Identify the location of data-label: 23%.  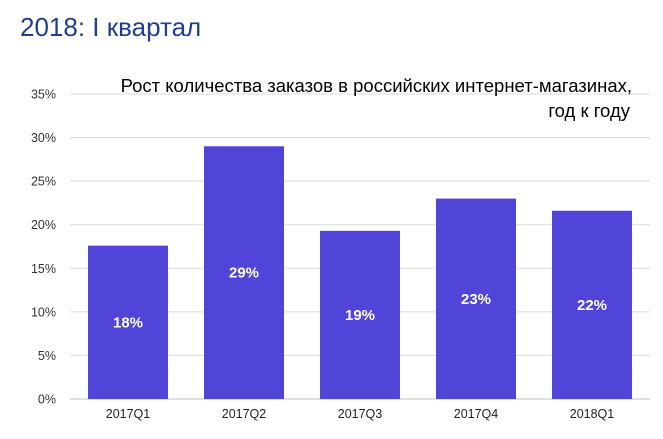
(476, 299).